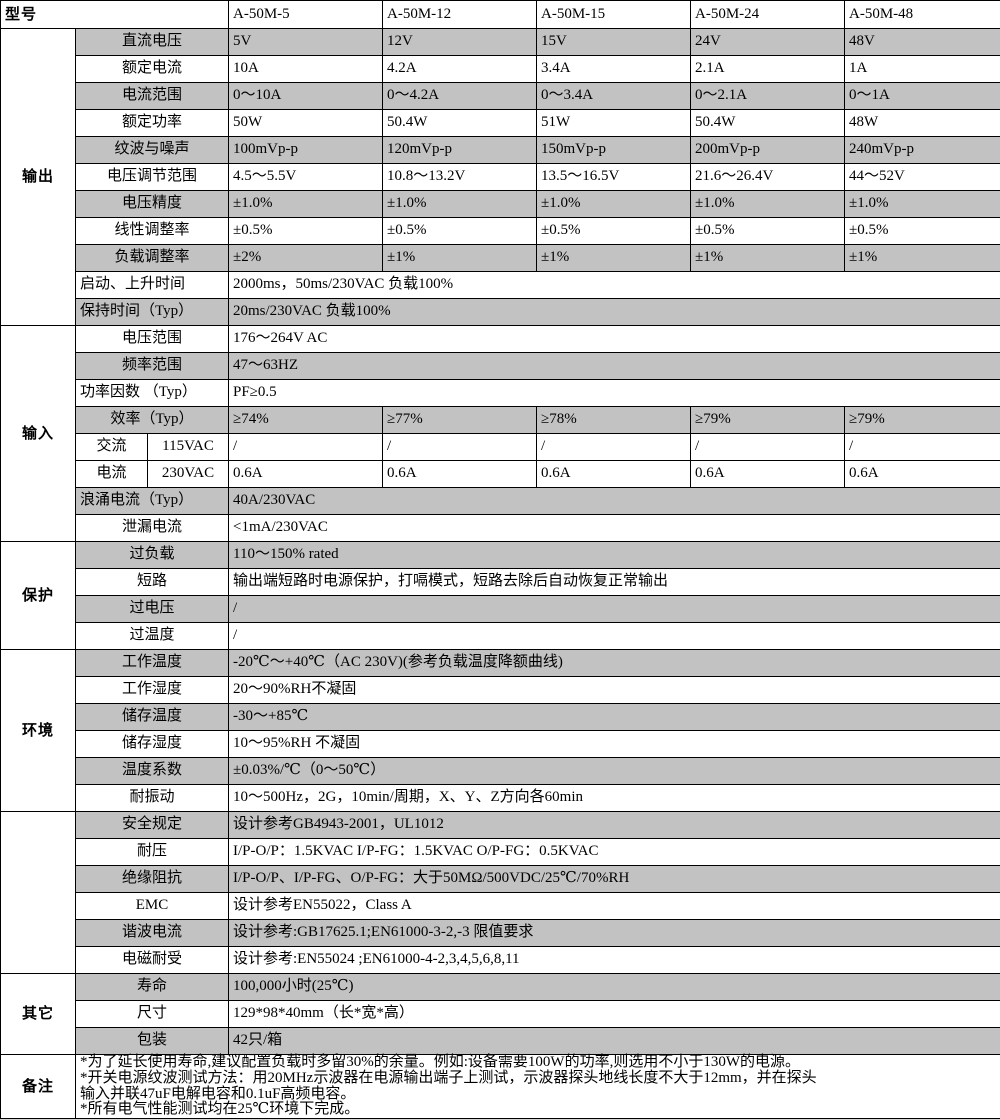 The image size is (1000, 1119). What do you see at coordinates (614, 42) in the screenshot?
I see `cell-value: 15V` at bounding box center [614, 42].